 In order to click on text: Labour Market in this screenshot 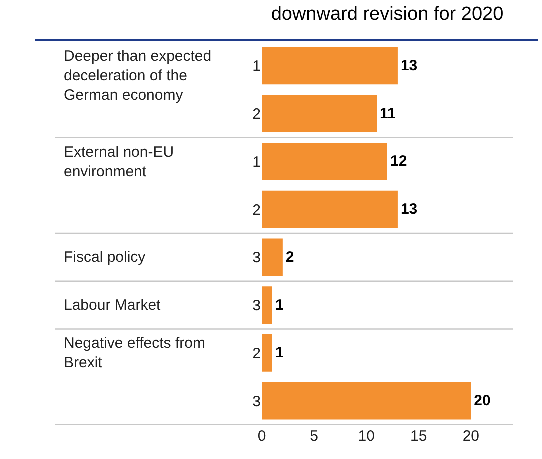, I will do `click(113, 305)`.